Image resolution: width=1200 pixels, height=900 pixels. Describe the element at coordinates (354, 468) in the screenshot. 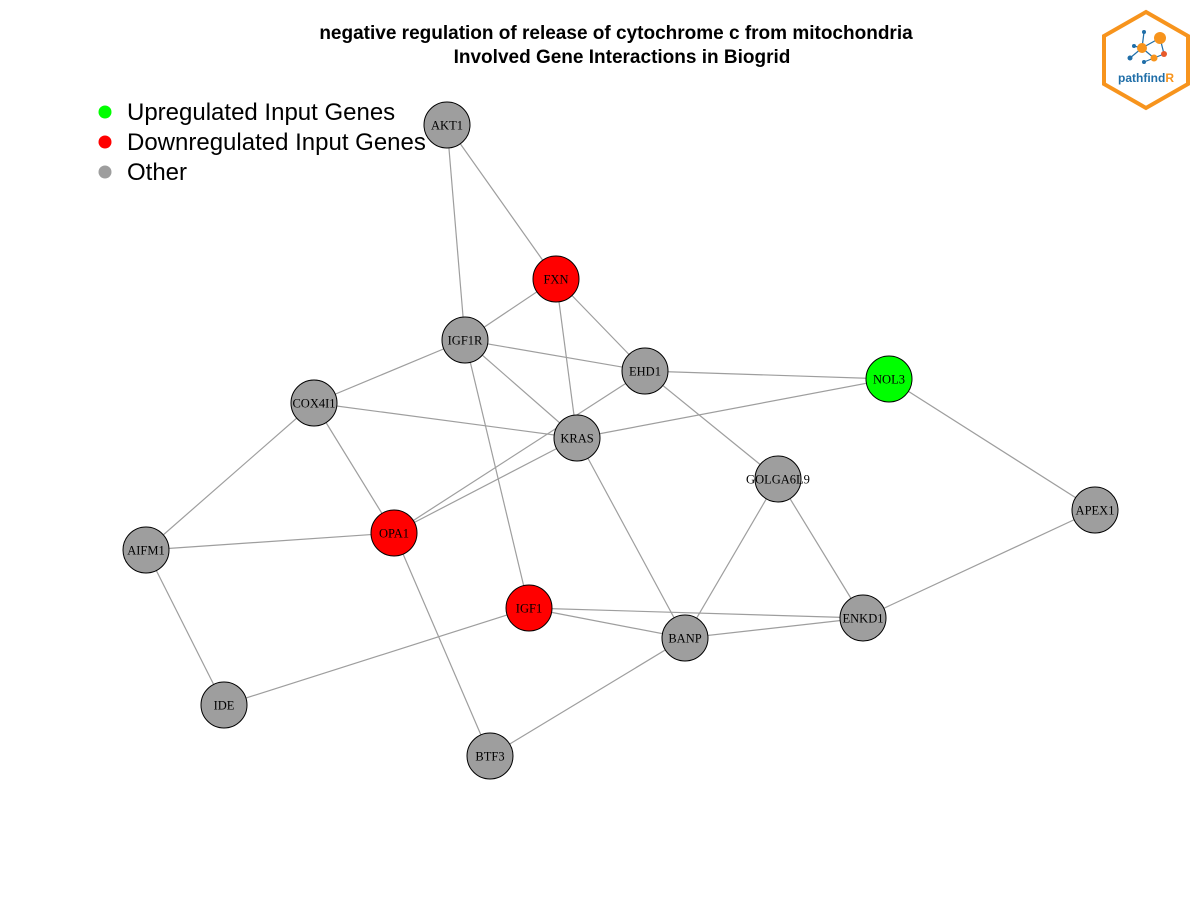

I see `edge-cox4i1-opa1` at that location.